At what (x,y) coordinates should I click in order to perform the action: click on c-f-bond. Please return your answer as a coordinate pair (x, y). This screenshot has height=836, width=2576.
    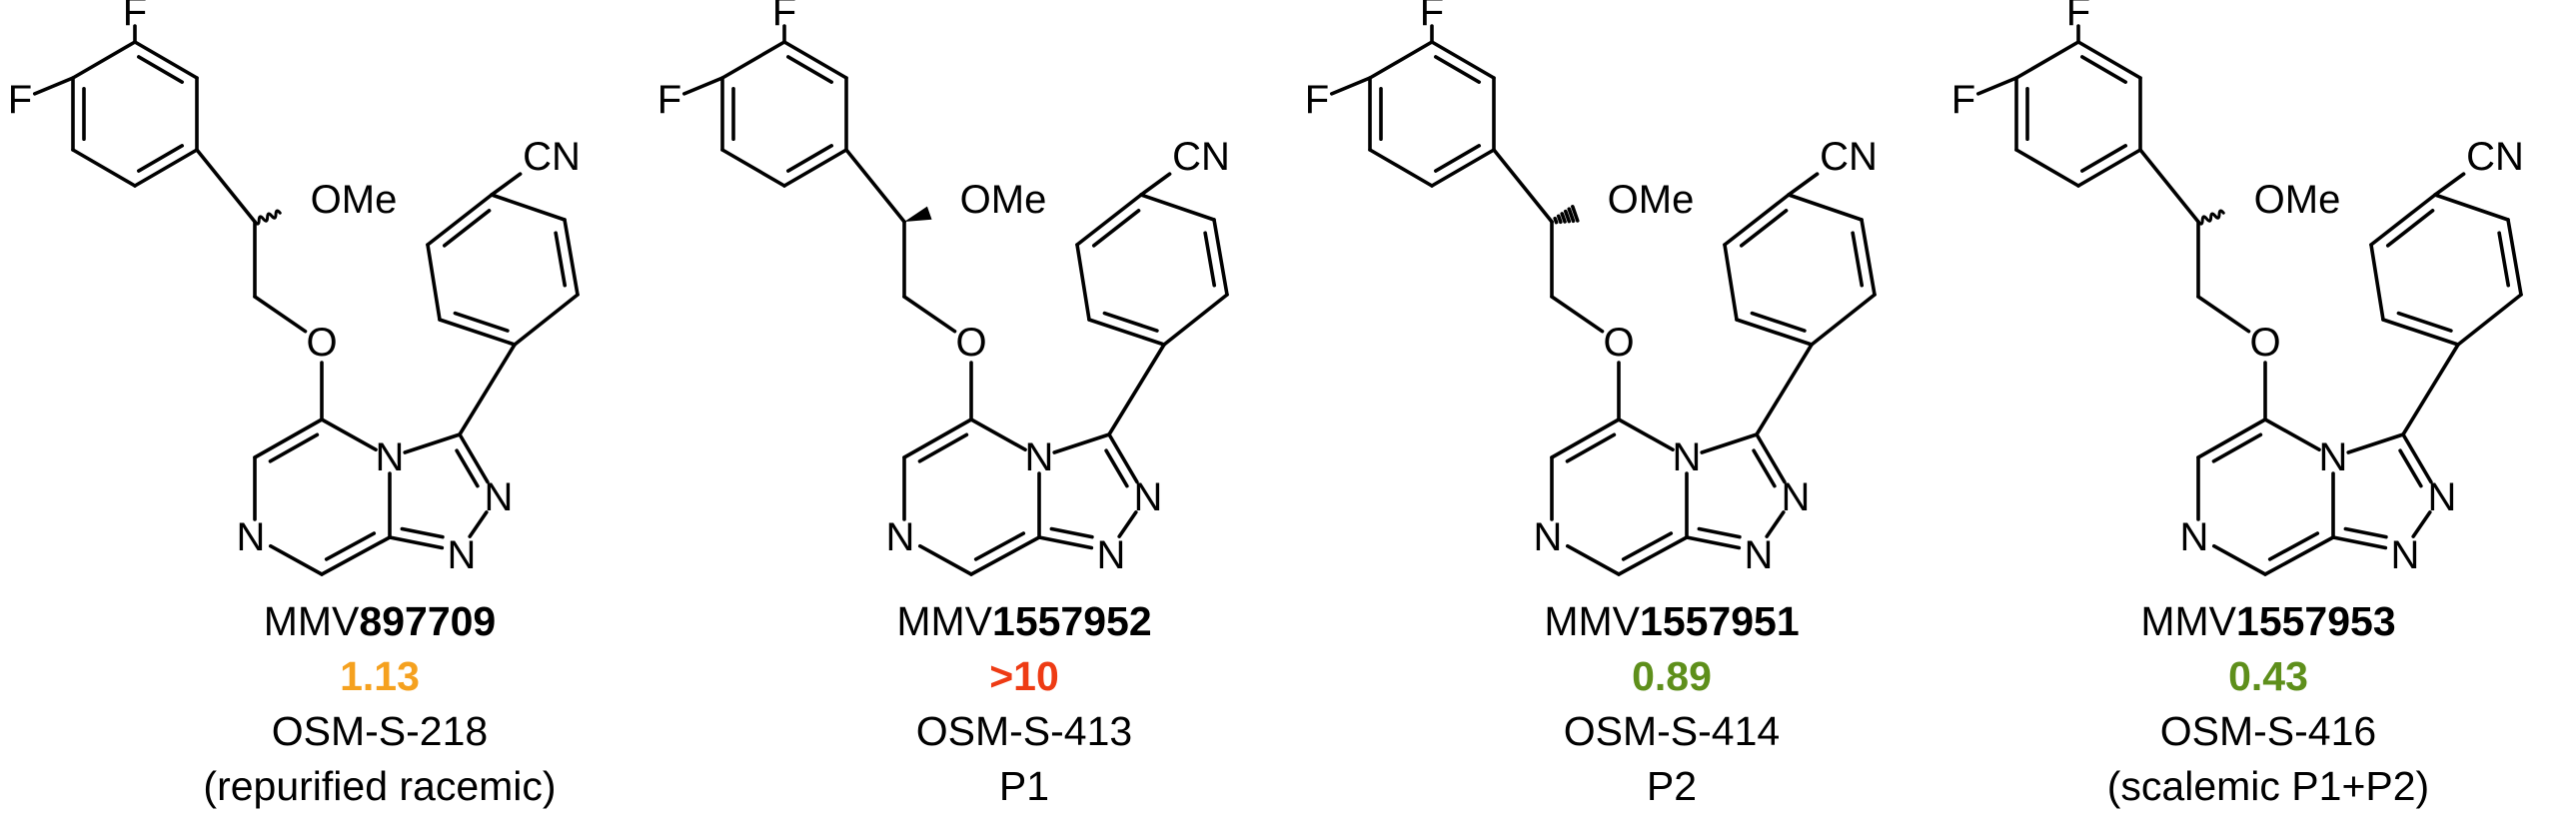
    Looking at the image, I should click on (1350, 86).